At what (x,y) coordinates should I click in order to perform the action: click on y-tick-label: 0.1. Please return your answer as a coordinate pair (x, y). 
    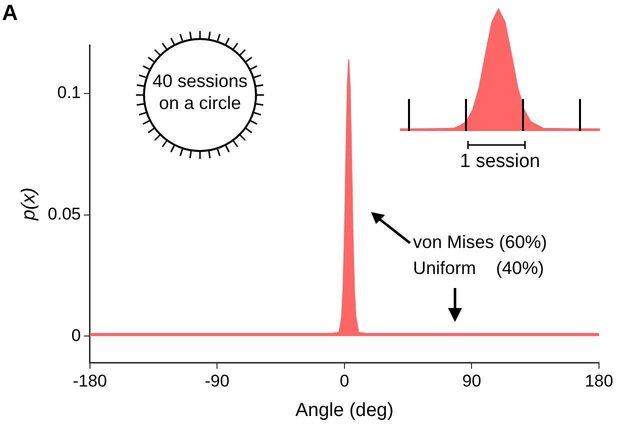
    Looking at the image, I should click on (69, 92).